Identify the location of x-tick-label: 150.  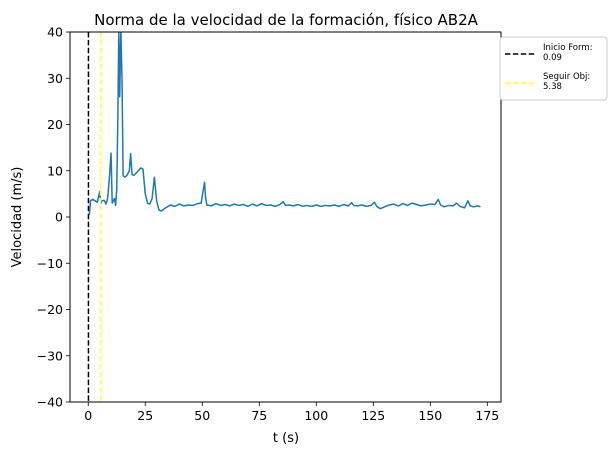
(430, 415).